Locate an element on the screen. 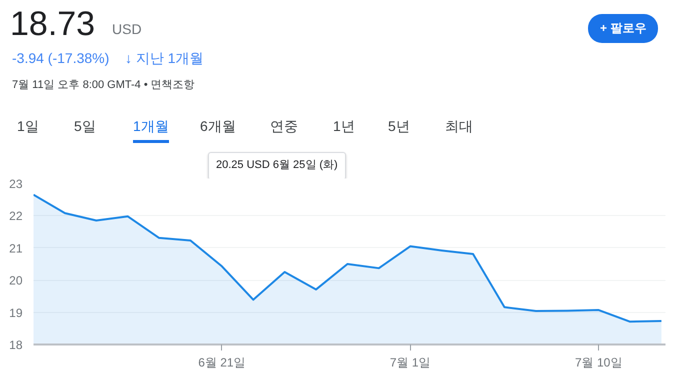 Image resolution: width=694 pixels, height=372 pixels. text: ↓ 지난 1개월 is located at coordinates (164, 58).